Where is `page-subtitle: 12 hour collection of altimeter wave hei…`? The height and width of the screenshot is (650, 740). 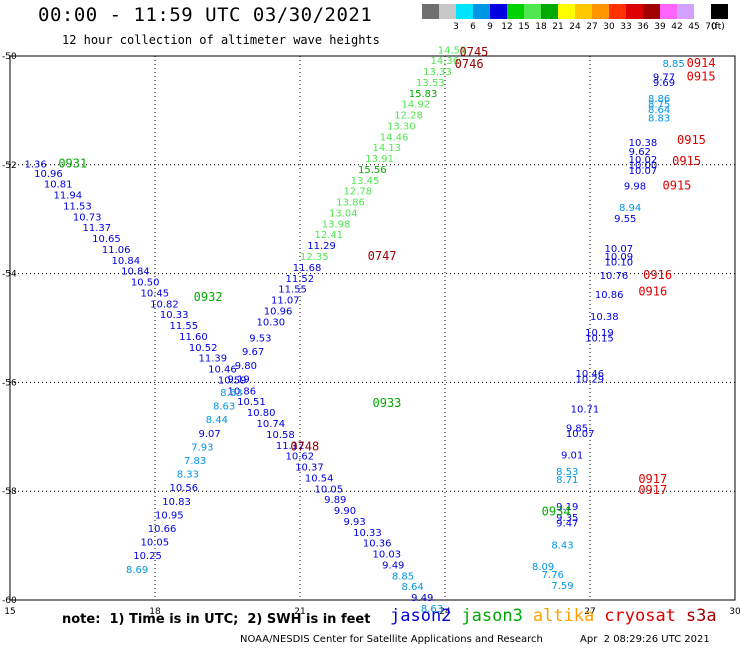
page-subtitle: 12 hour collection of altimeter wave hei… is located at coordinates (221, 40).